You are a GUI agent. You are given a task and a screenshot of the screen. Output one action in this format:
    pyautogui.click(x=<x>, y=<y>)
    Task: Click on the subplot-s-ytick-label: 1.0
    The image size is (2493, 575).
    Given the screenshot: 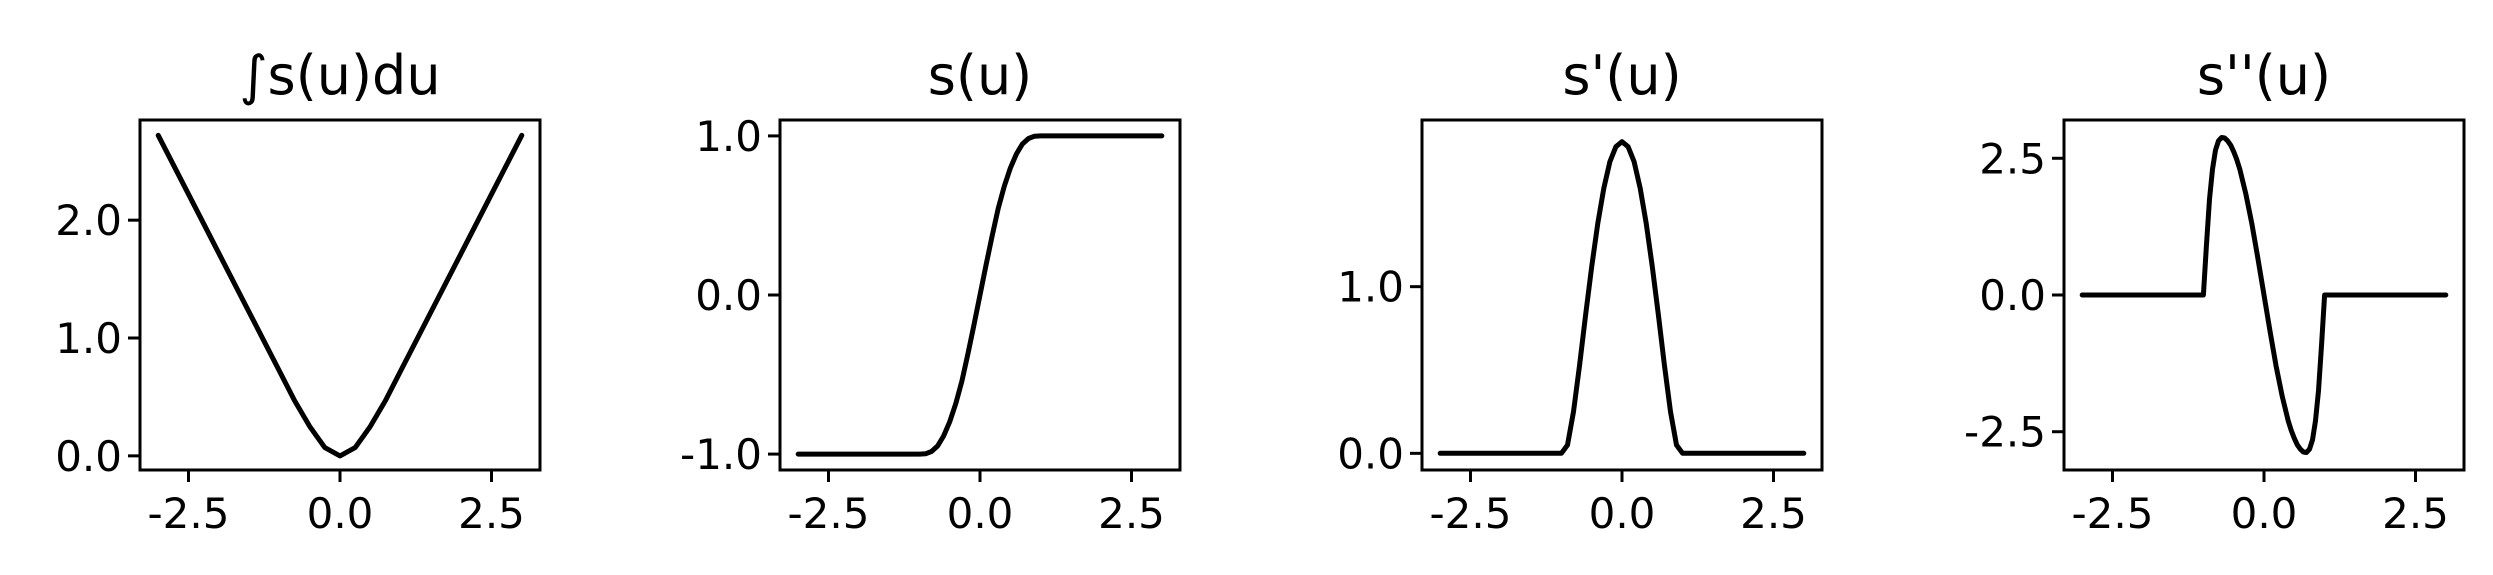 What is the action you would take?
    pyautogui.click(x=728, y=136)
    